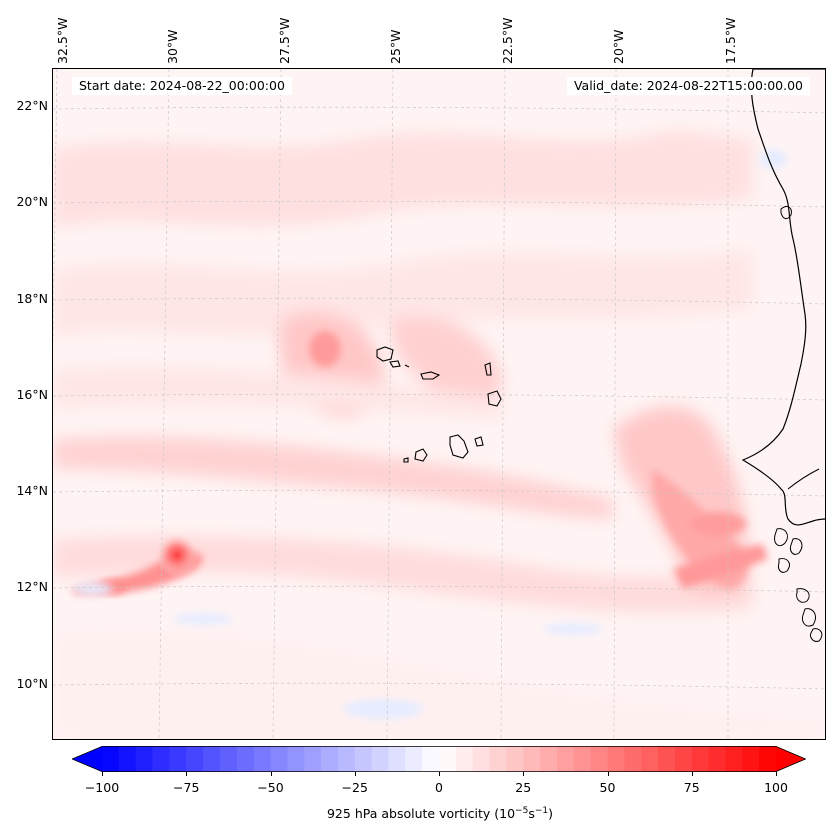  I want to click on colorbar, so click(439, 759).